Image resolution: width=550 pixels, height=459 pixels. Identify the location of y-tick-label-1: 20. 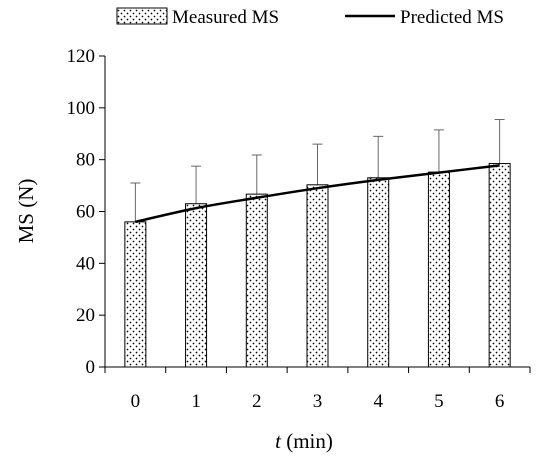
(85, 315).